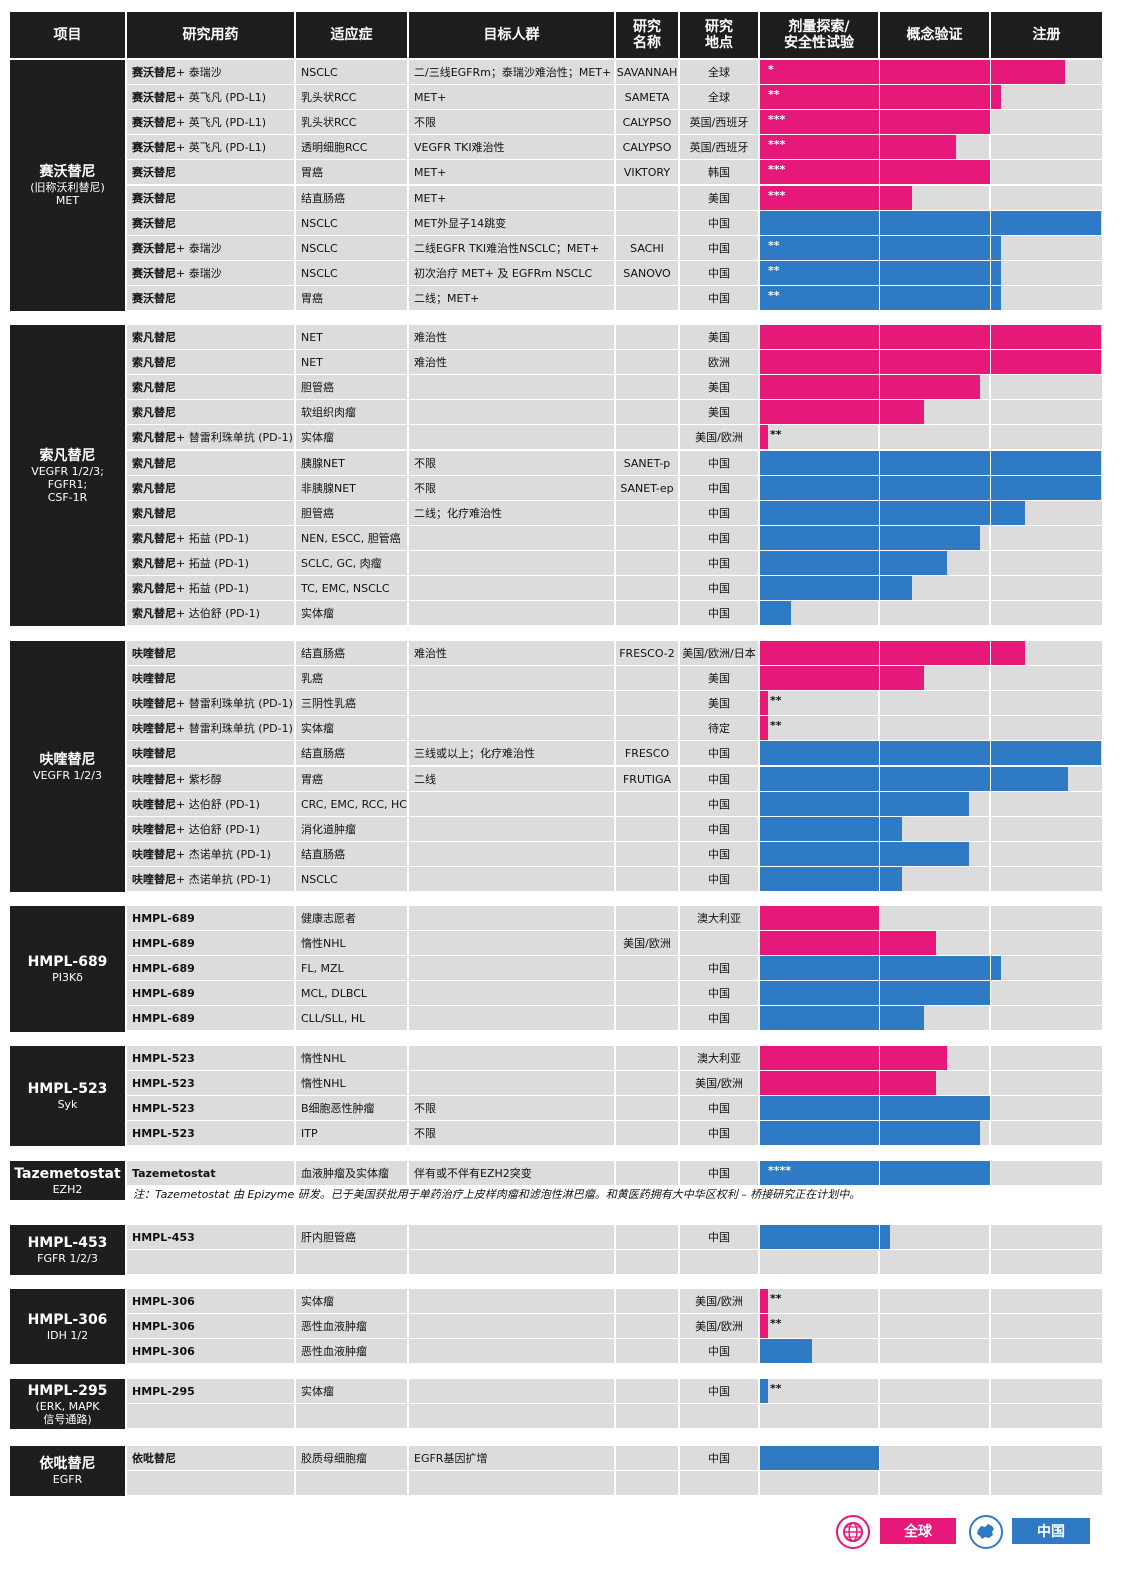 The image size is (1125, 1586). Describe the element at coordinates (511, 248) in the screenshot. I see `population-cell: 二线EGFR TKI难治性NSCLC；MET+` at that location.